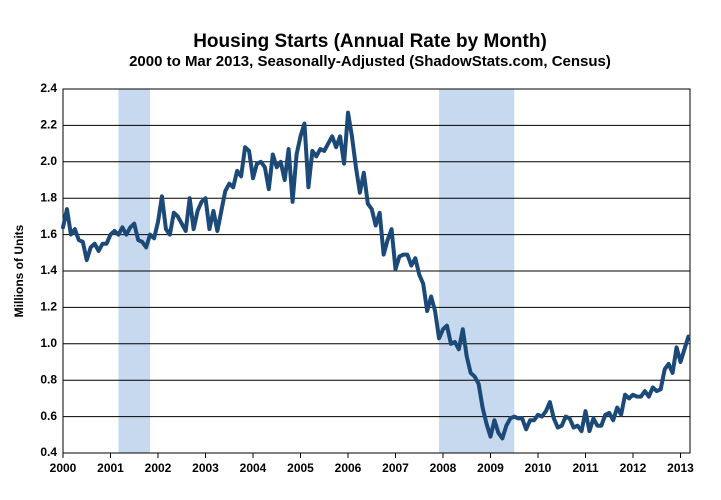 Image resolution: width=721 pixels, height=500 pixels. Describe the element at coordinates (48, 307) in the screenshot. I see `y-tick-label: 1.2` at that location.